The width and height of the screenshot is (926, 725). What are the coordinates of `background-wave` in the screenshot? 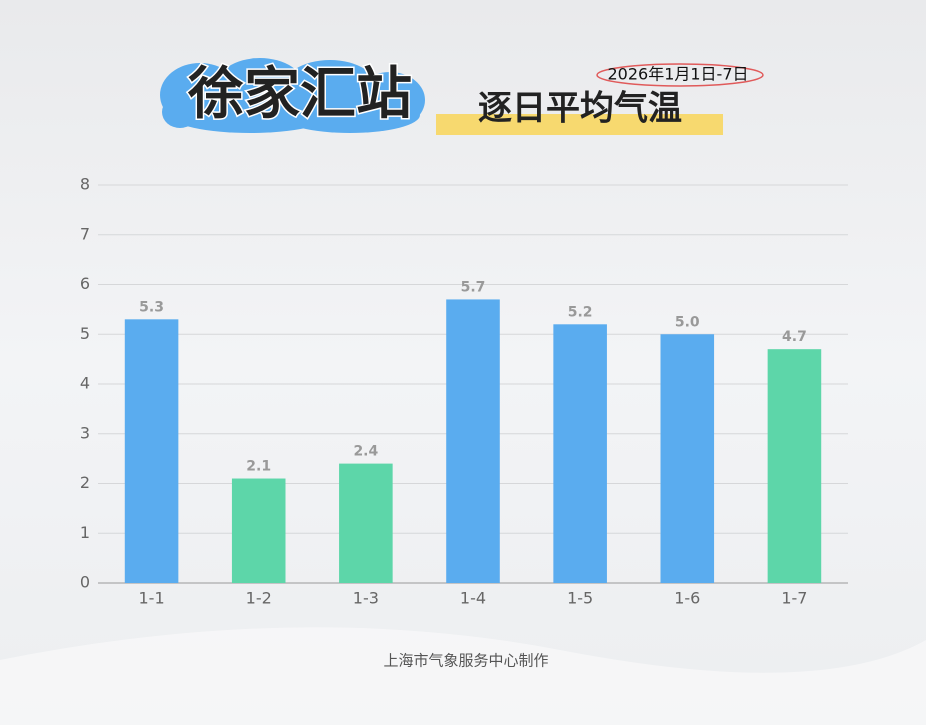 It's located at (463, 676).